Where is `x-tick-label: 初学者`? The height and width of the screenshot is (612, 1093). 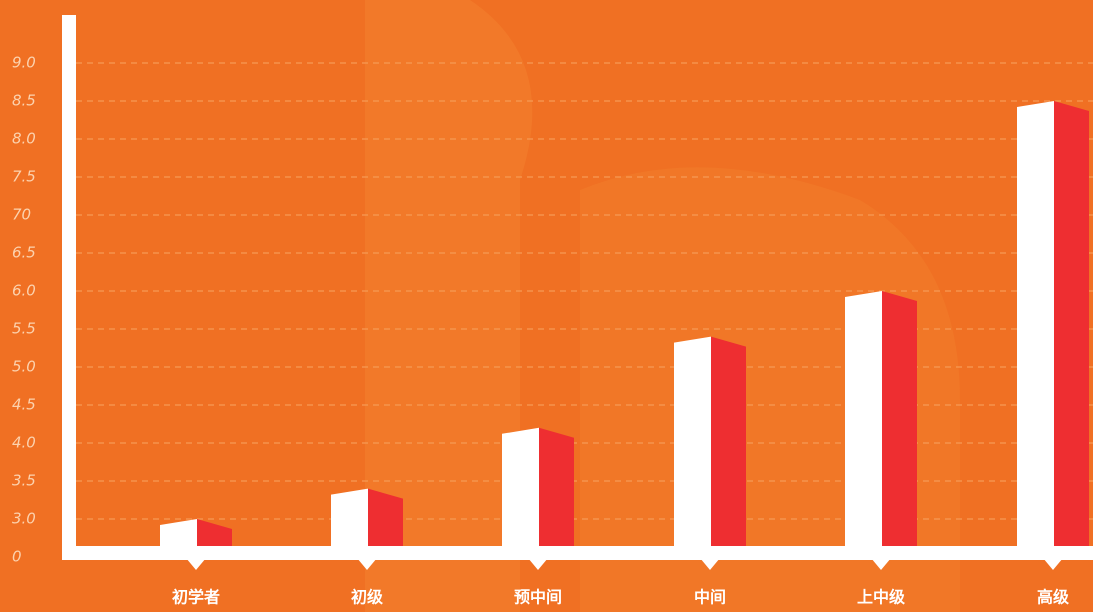
x-tick-label: 初学者 is located at coordinates (196, 597).